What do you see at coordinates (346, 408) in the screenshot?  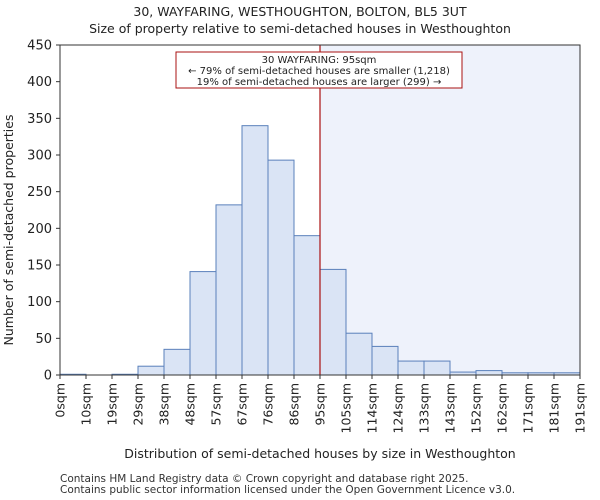 I see `x-tick-label: 105sqm` at bounding box center [346, 408].